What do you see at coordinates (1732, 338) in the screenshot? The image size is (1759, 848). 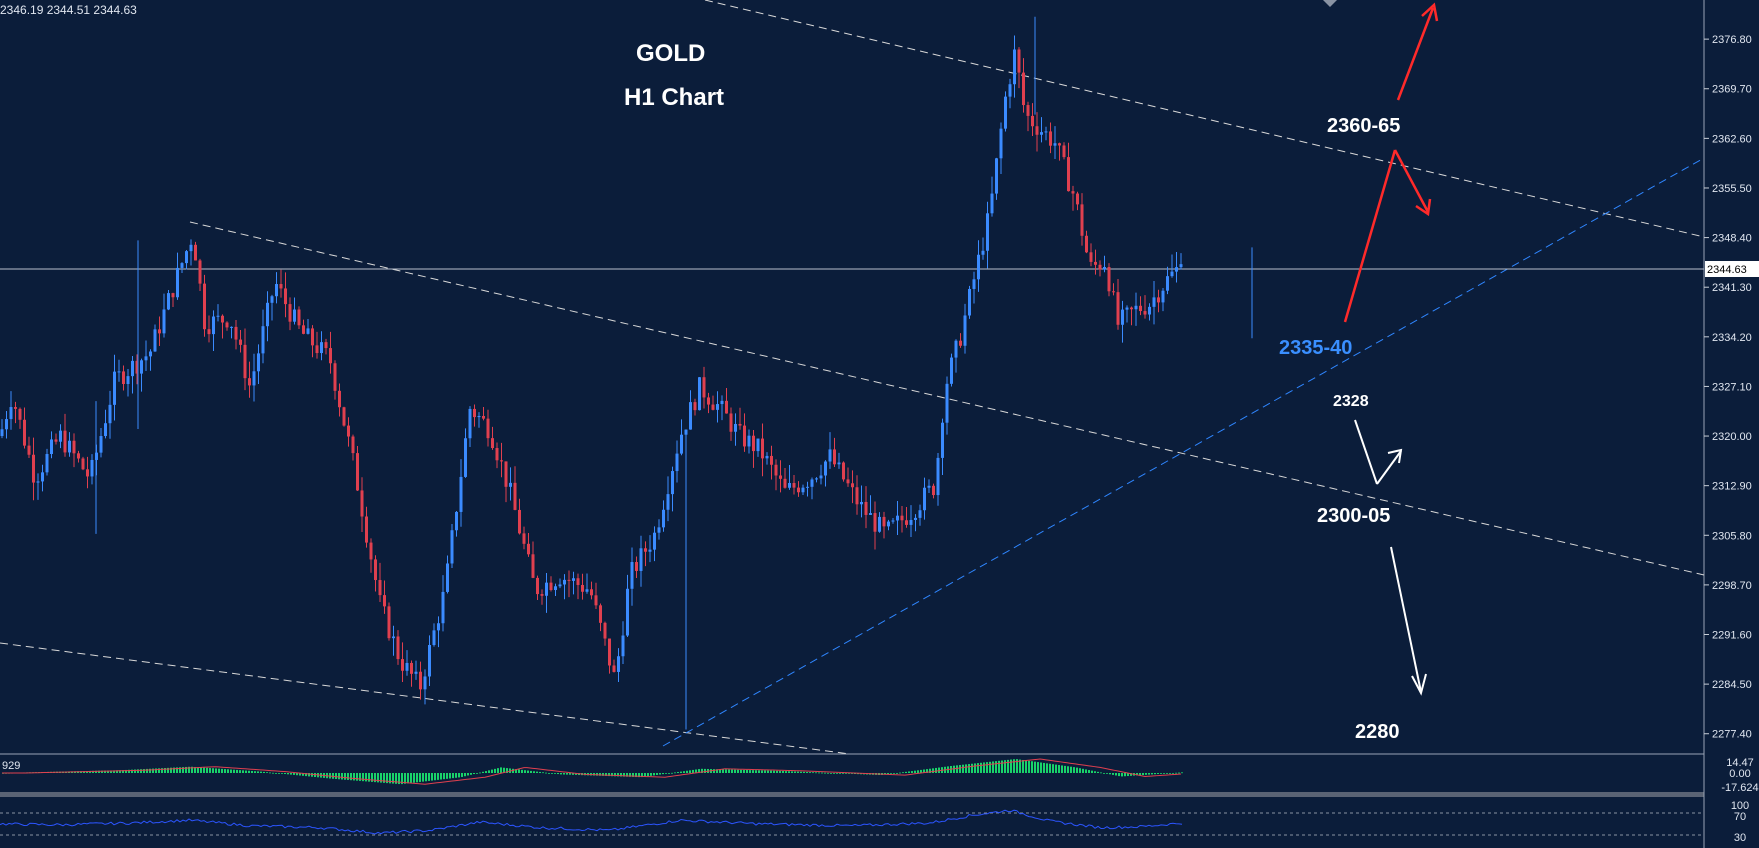 I see `price-tick-label: 2334.20` at bounding box center [1732, 338].